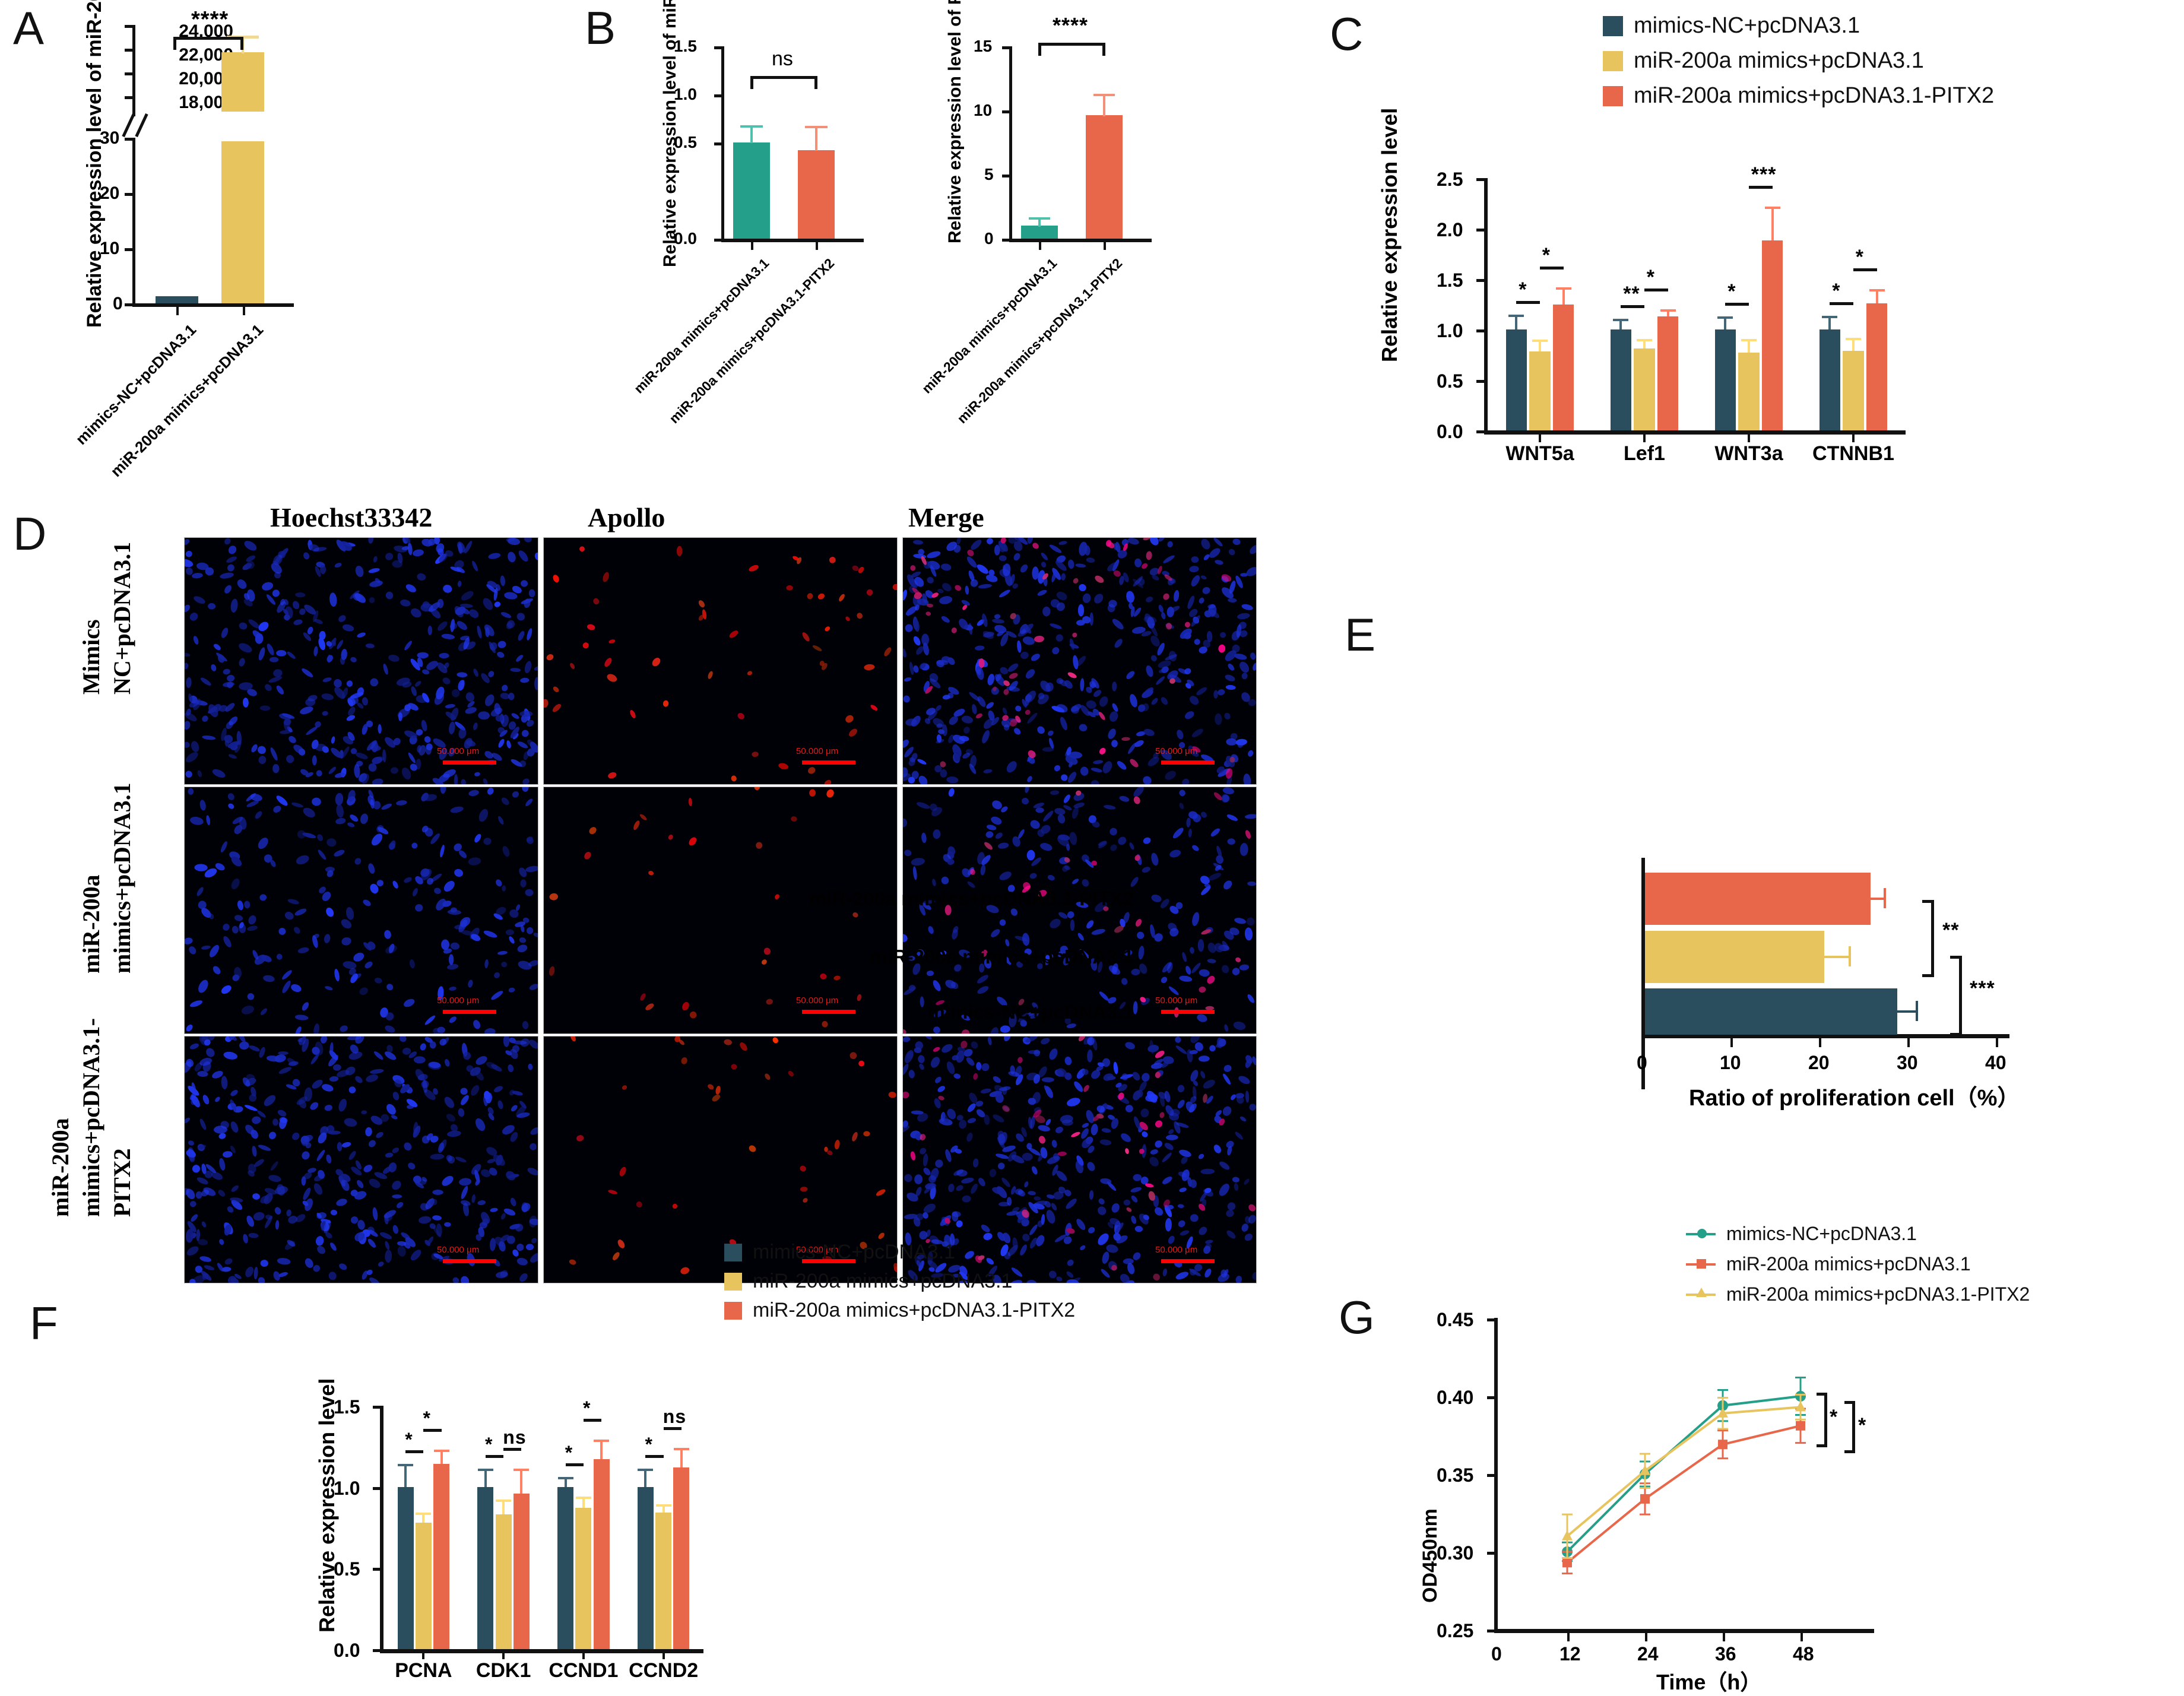 The width and height of the screenshot is (2184, 1696). Describe the element at coordinates (1002, 957) in the screenshot. I see `panel-e-ylabel-1: miR-200a mimics+pcDNA3.1` at that location.